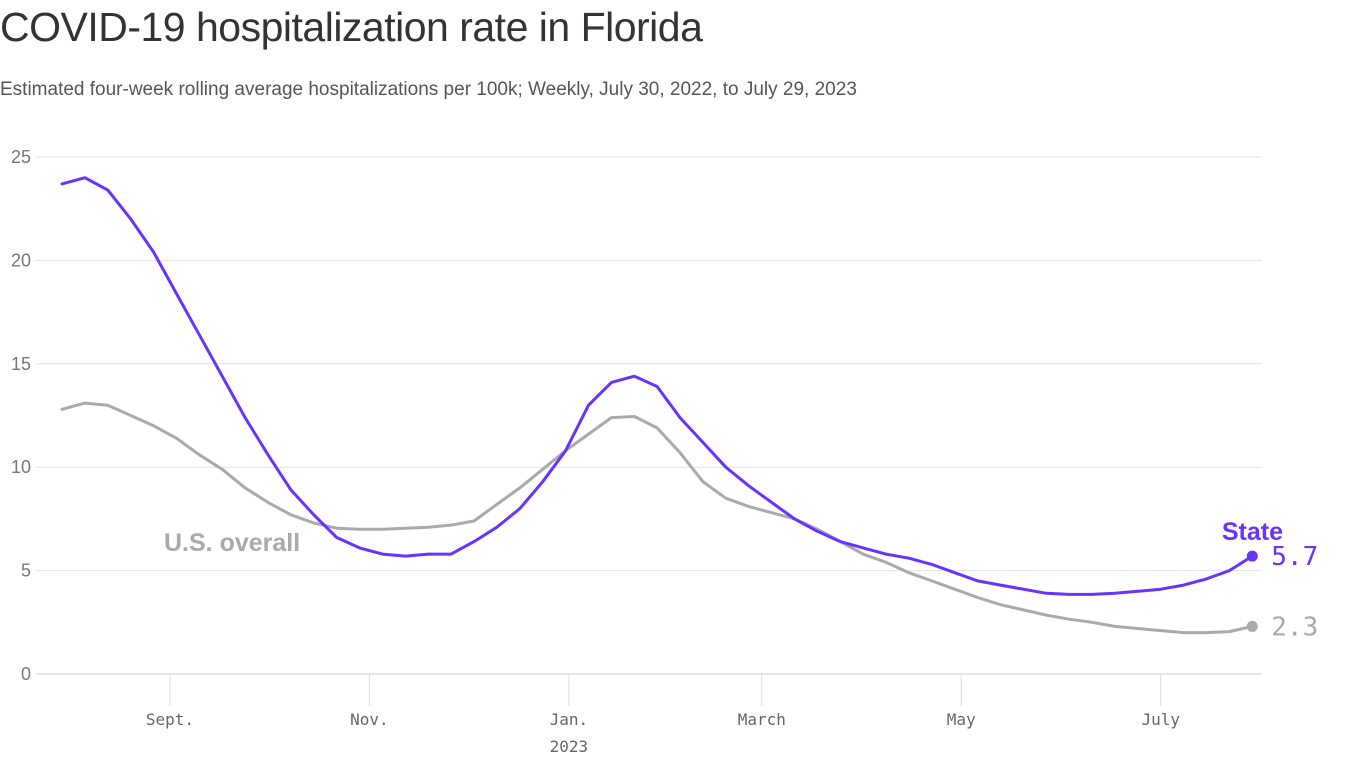 This screenshot has width=1366, height=768. What do you see at coordinates (21, 364) in the screenshot?
I see `y-tick-label: 15` at bounding box center [21, 364].